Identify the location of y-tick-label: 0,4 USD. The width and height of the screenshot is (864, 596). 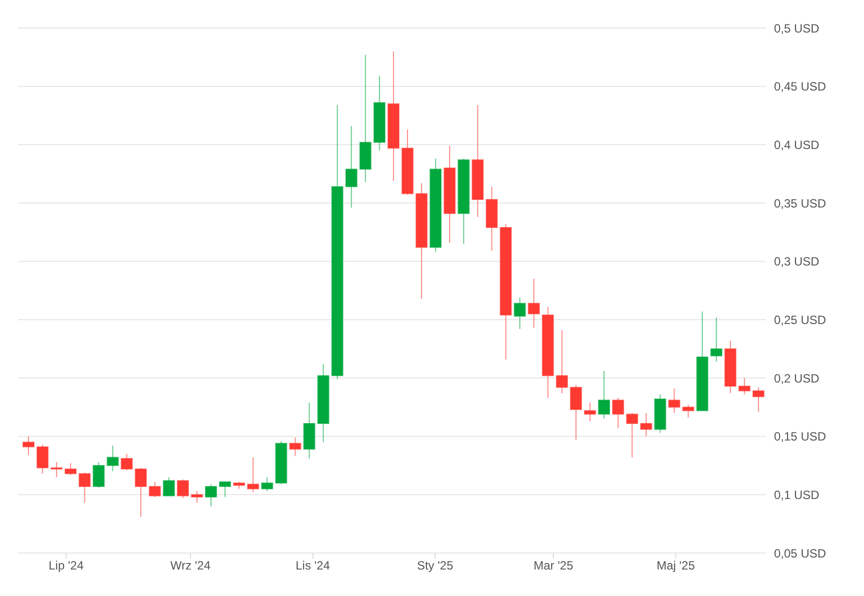
(797, 145).